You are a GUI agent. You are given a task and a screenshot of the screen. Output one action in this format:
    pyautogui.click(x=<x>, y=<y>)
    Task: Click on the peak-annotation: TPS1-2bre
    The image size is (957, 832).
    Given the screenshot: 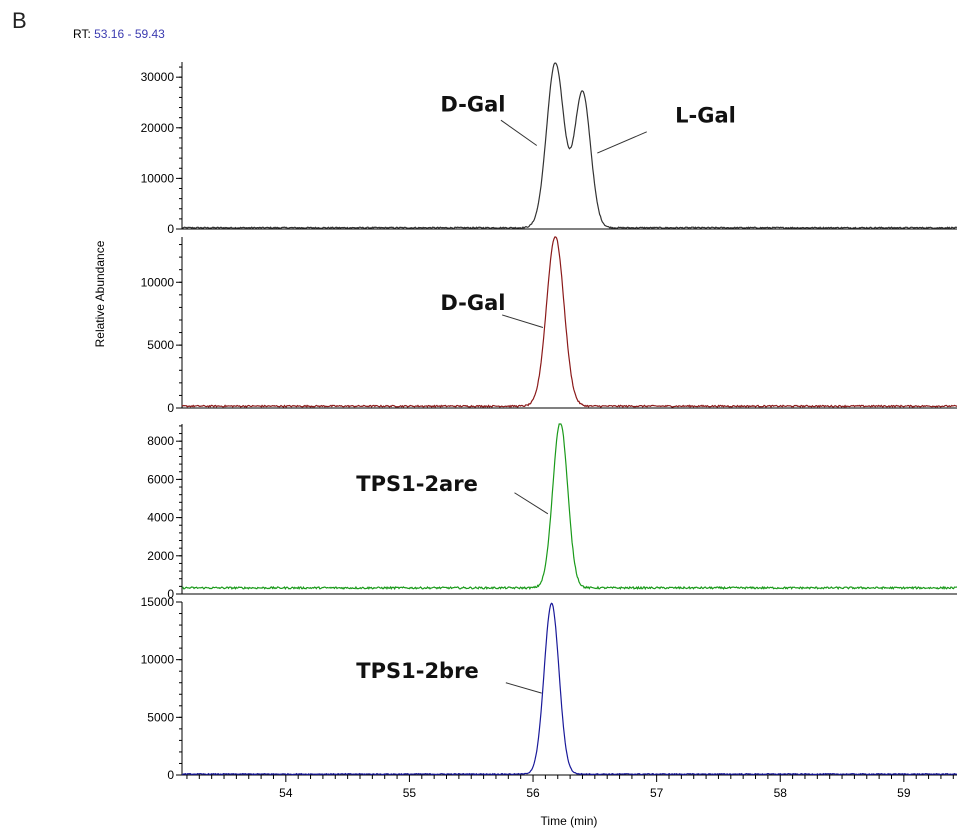 What is the action you would take?
    pyautogui.click(x=417, y=671)
    